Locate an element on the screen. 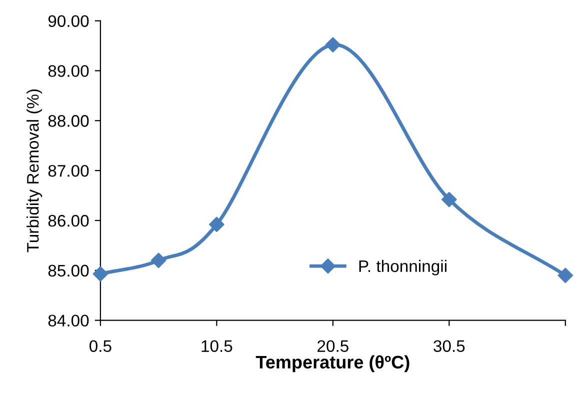 Image resolution: width=574 pixels, height=416 pixels. legend-label: P. thonningii is located at coordinates (402, 268).